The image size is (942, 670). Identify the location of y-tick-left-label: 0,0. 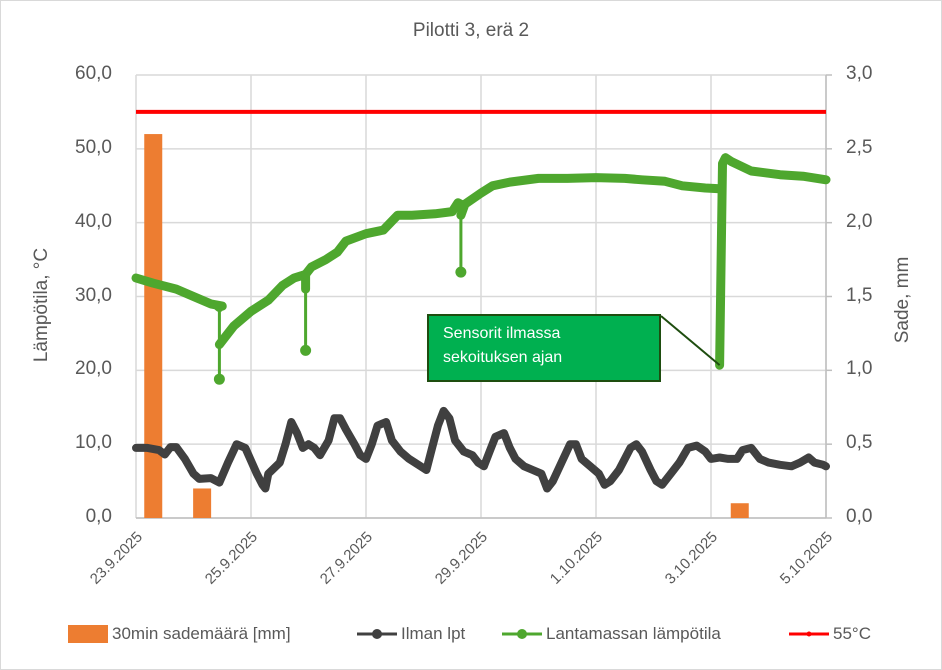
(98, 516).